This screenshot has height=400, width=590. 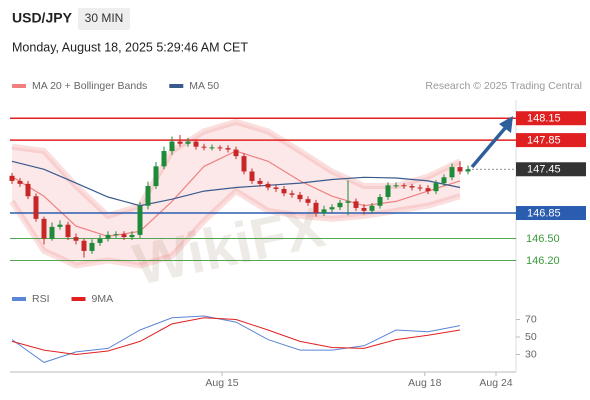 What do you see at coordinates (531, 319) in the screenshot?
I see `y-tick-label: 70` at bounding box center [531, 319].